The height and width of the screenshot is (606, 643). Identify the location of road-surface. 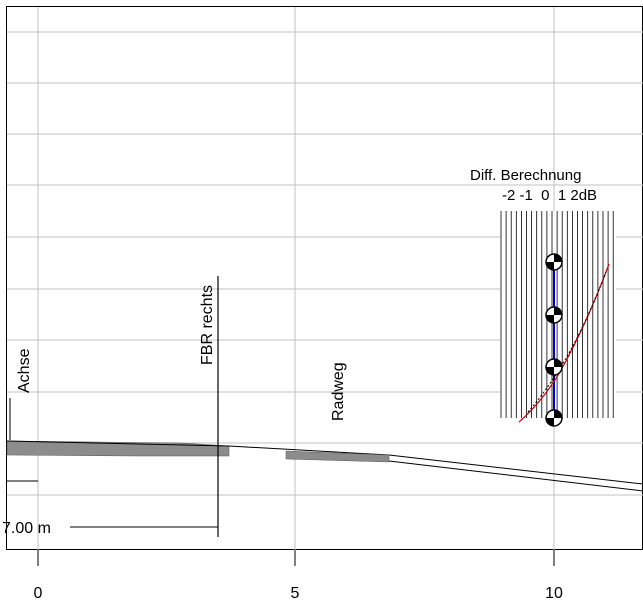
(324, 466).